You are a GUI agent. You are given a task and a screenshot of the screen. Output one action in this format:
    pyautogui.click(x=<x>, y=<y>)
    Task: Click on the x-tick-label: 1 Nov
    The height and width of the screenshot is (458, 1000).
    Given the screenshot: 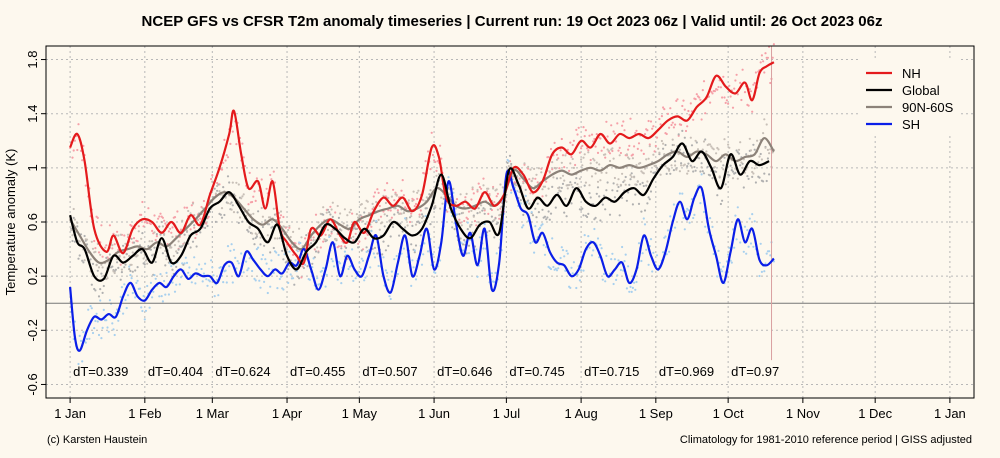 What is the action you would take?
    pyautogui.click(x=803, y=413)
    